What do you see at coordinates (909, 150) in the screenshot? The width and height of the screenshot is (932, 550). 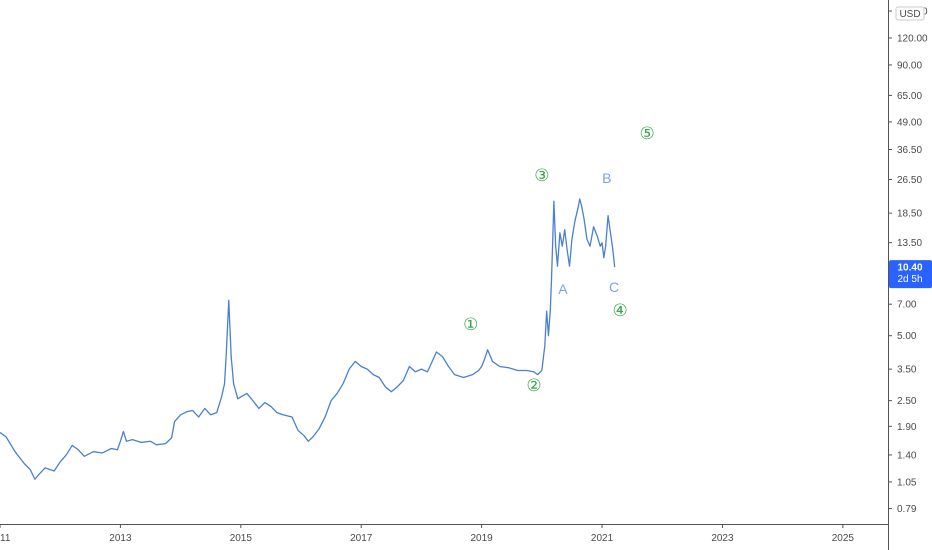 I see `y-tick-label: 36.50` at bounding box center [909, 150].